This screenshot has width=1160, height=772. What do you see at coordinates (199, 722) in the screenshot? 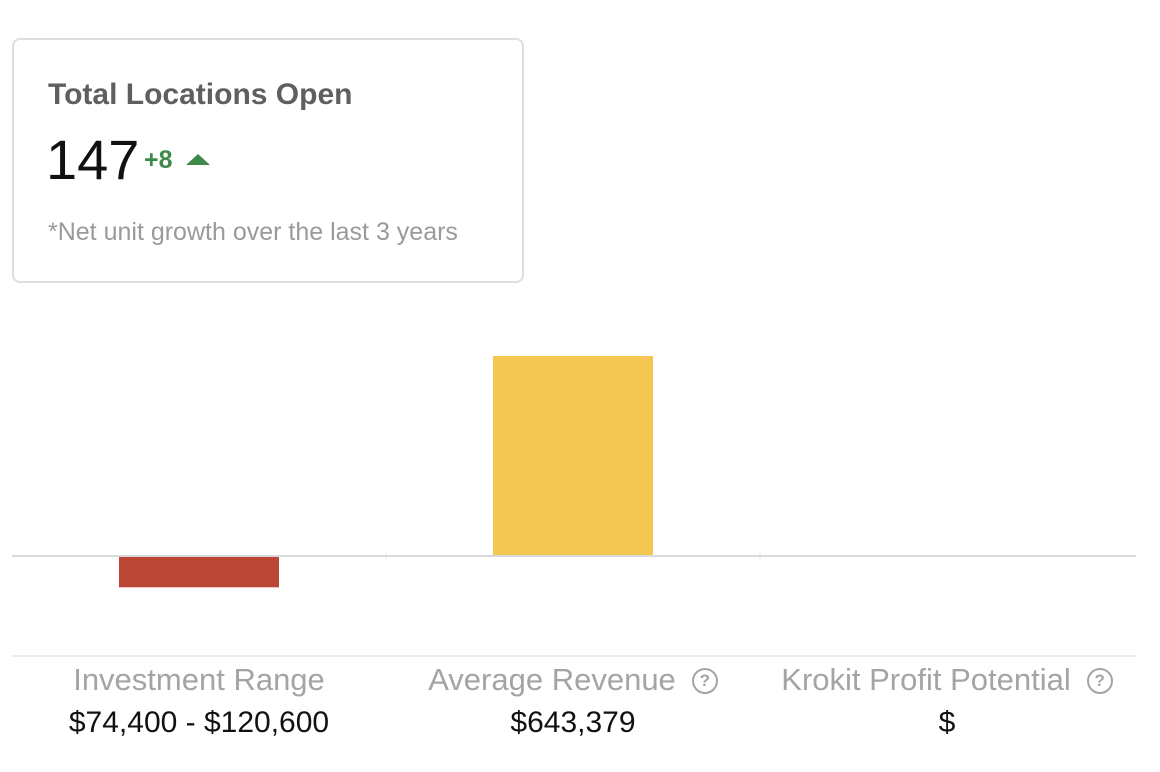
I see `col-value-investment-range: $74,400 - $120,600` at bounding box center [199, 722].